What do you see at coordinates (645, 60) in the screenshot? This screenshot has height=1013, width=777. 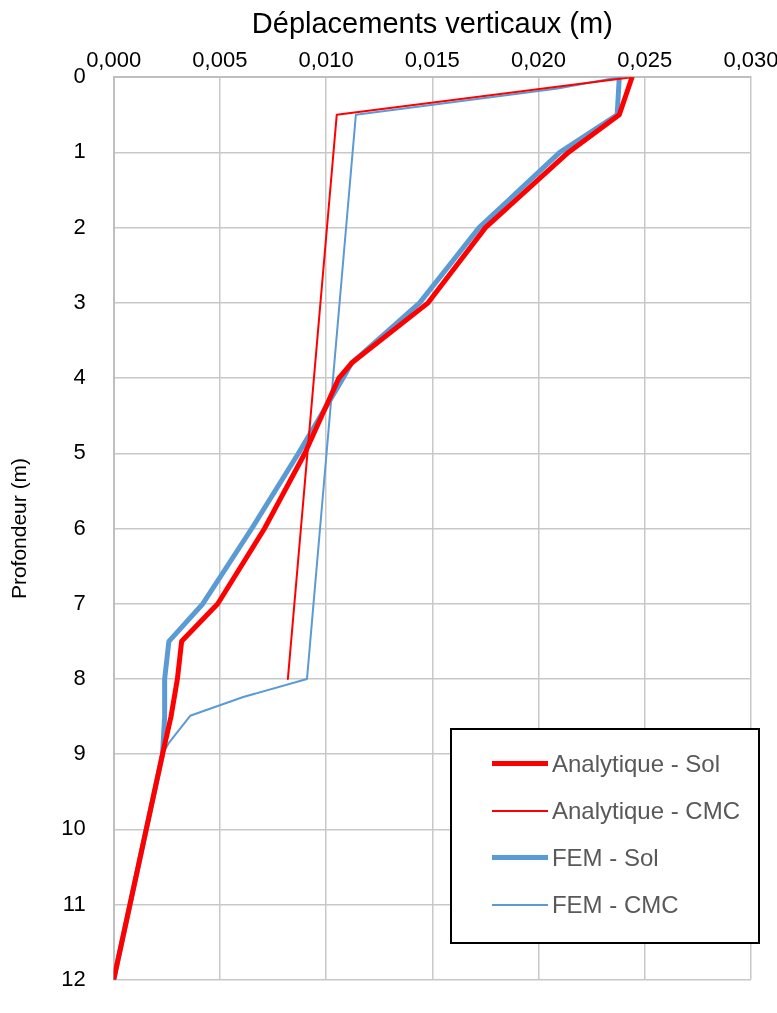 I see `x-tick-label: 0,025` at bounding box center [645, 60].